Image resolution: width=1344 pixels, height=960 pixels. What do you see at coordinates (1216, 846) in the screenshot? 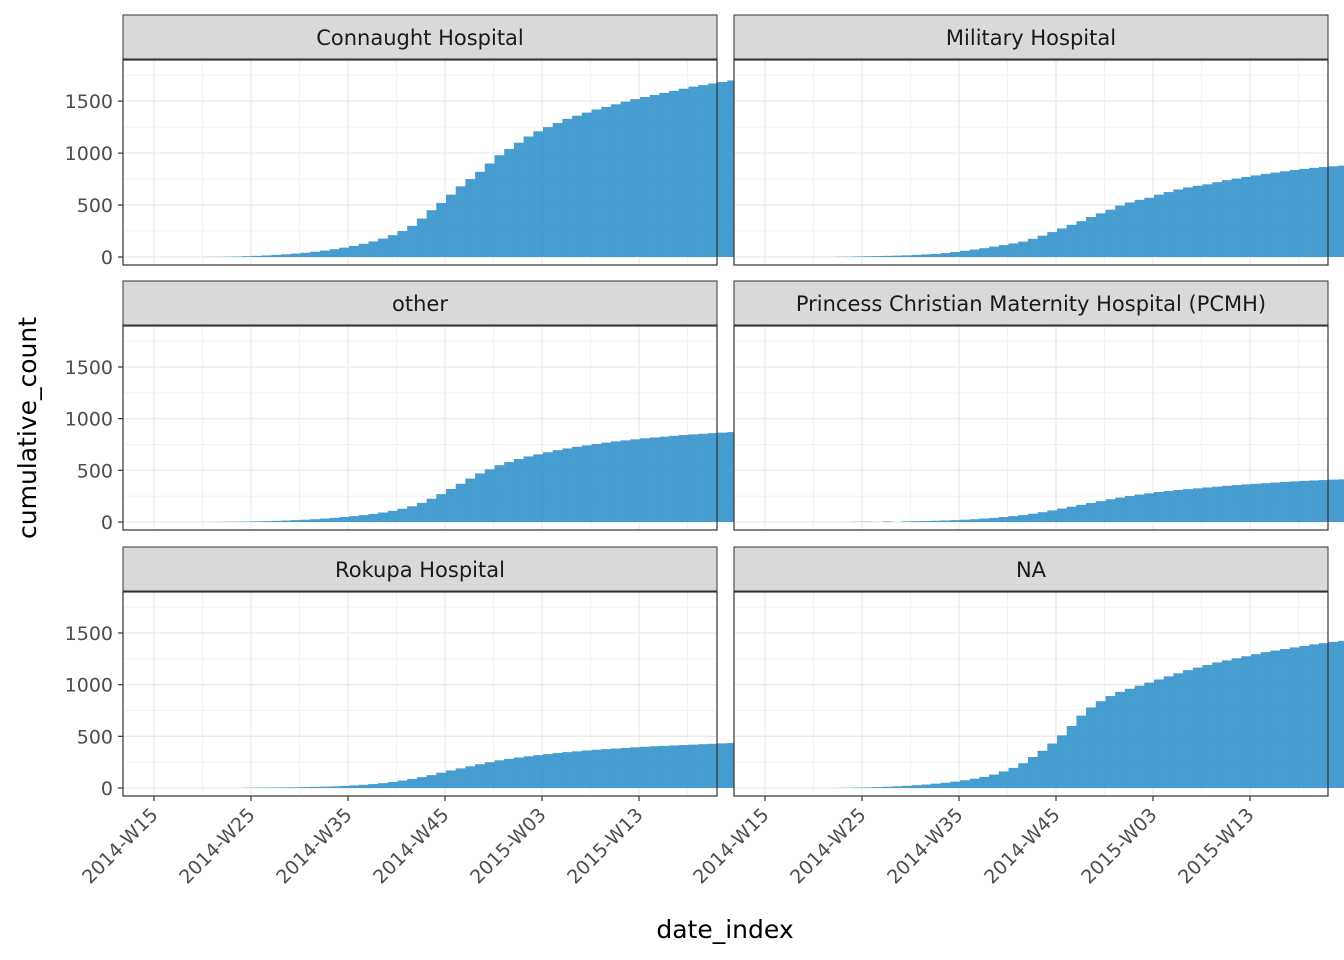
I see `x-tick-label: 2015-W13` at bounding box center [1216, 846].